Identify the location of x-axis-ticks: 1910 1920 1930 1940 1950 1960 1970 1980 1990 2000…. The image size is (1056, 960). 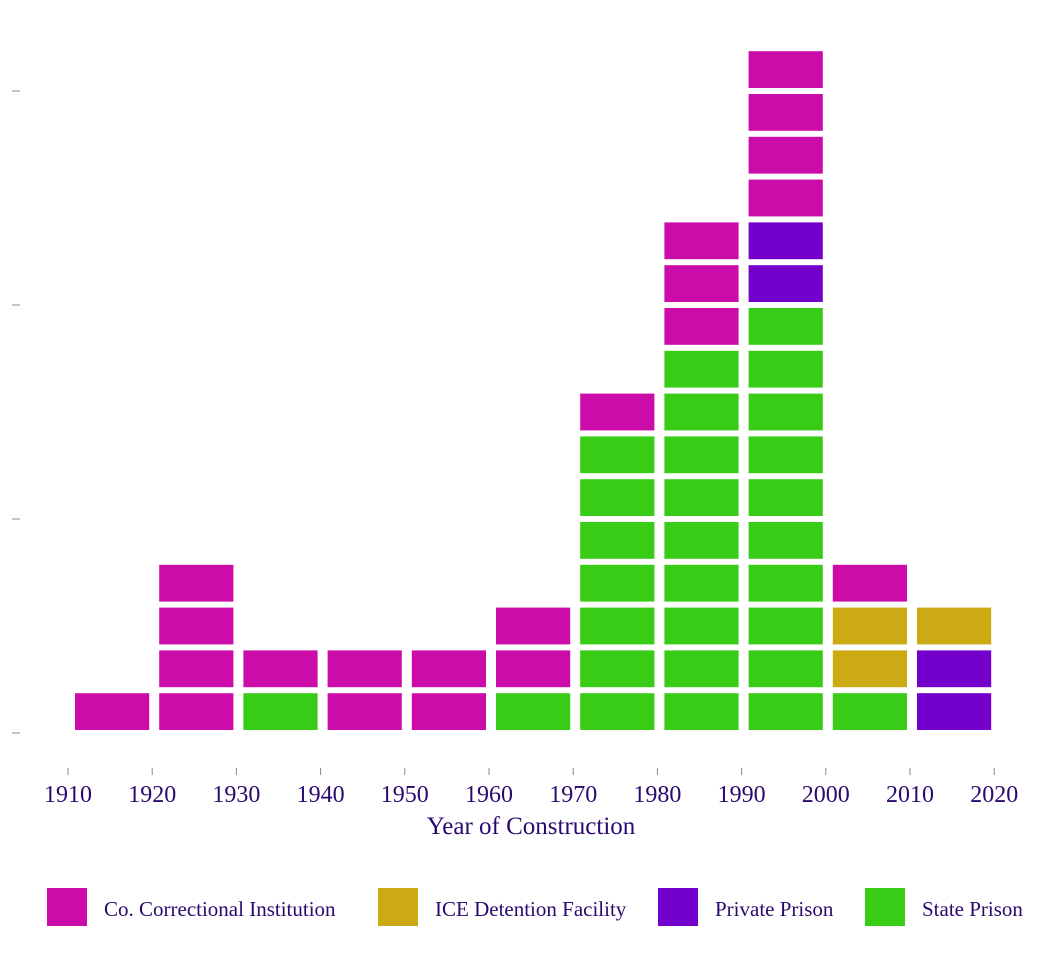
(531, 788).